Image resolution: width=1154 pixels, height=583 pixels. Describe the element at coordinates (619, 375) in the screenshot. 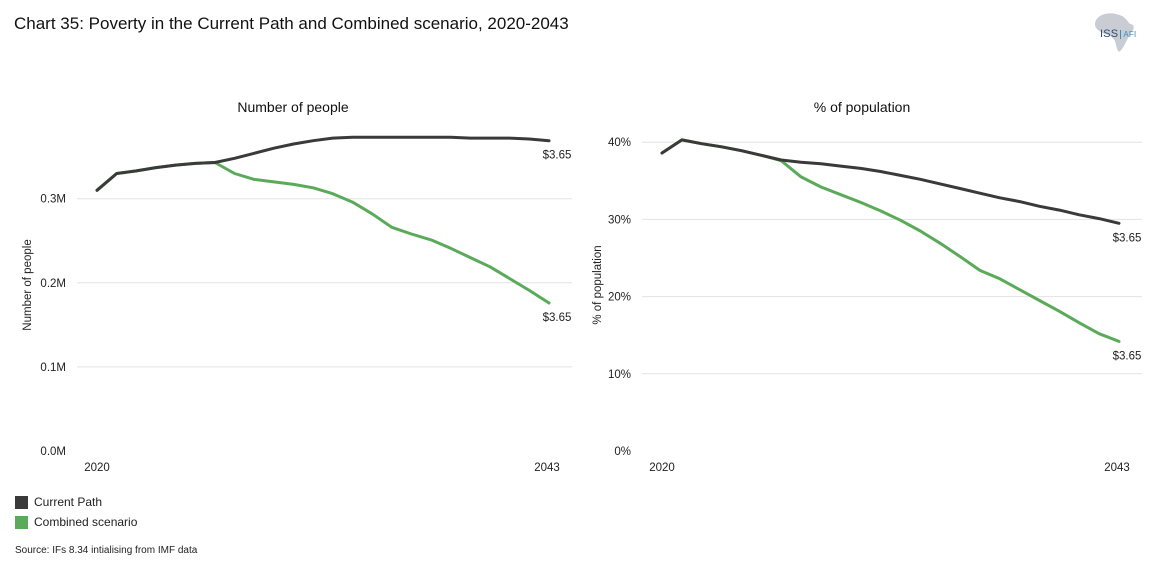

I see `y-tick-label: 10%` at that location.